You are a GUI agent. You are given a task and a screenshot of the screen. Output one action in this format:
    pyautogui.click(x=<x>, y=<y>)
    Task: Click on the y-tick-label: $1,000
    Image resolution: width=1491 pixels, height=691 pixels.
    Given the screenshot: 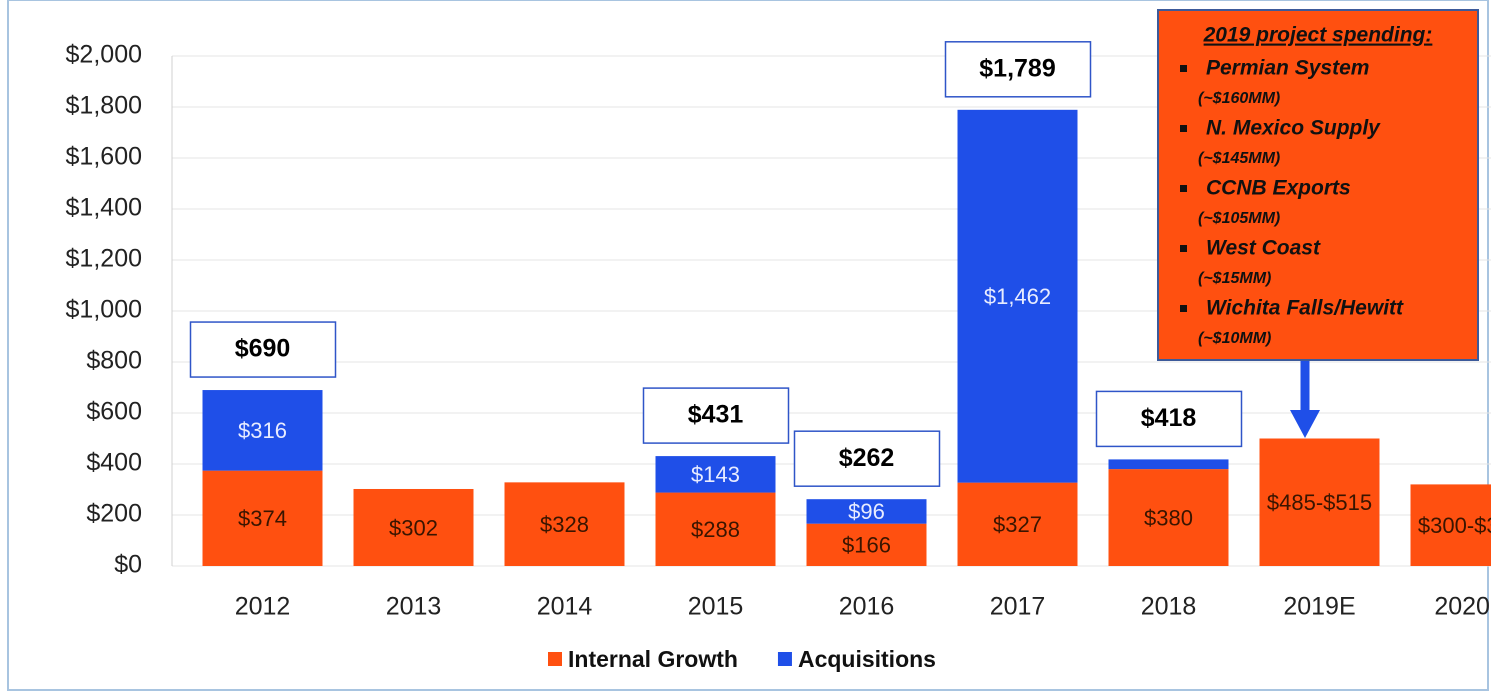 What is the action you would take?
    pyautogui.click(x=104, y=310)
    